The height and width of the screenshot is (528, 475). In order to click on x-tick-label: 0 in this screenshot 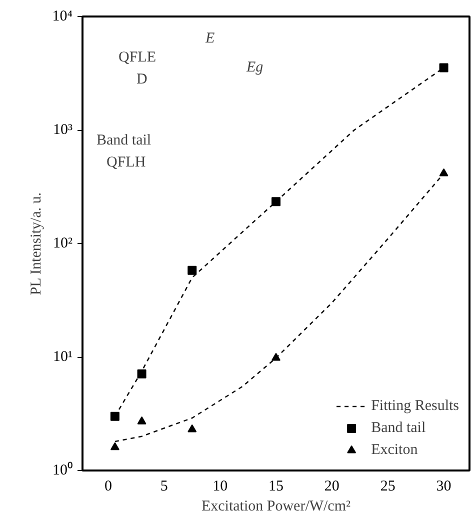, I will do `click(108, 486)`.